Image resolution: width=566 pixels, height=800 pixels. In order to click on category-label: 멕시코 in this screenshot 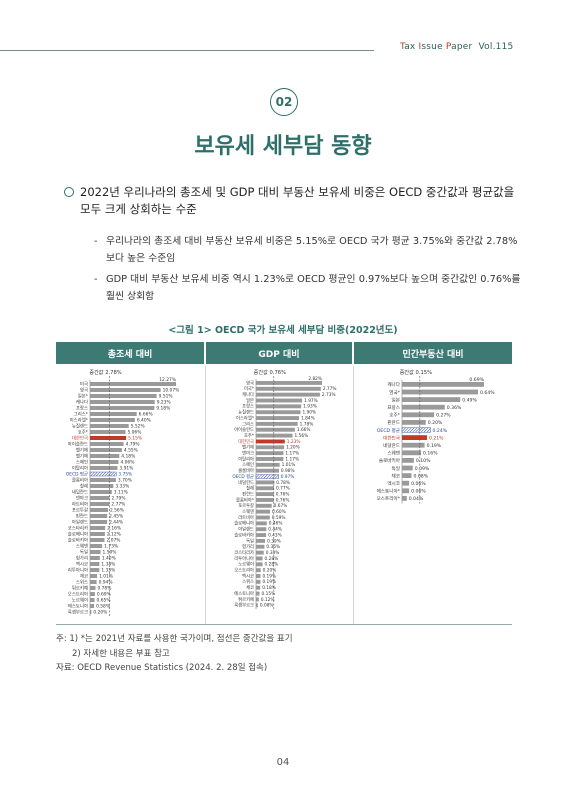, I will do `click(393, 483)`.